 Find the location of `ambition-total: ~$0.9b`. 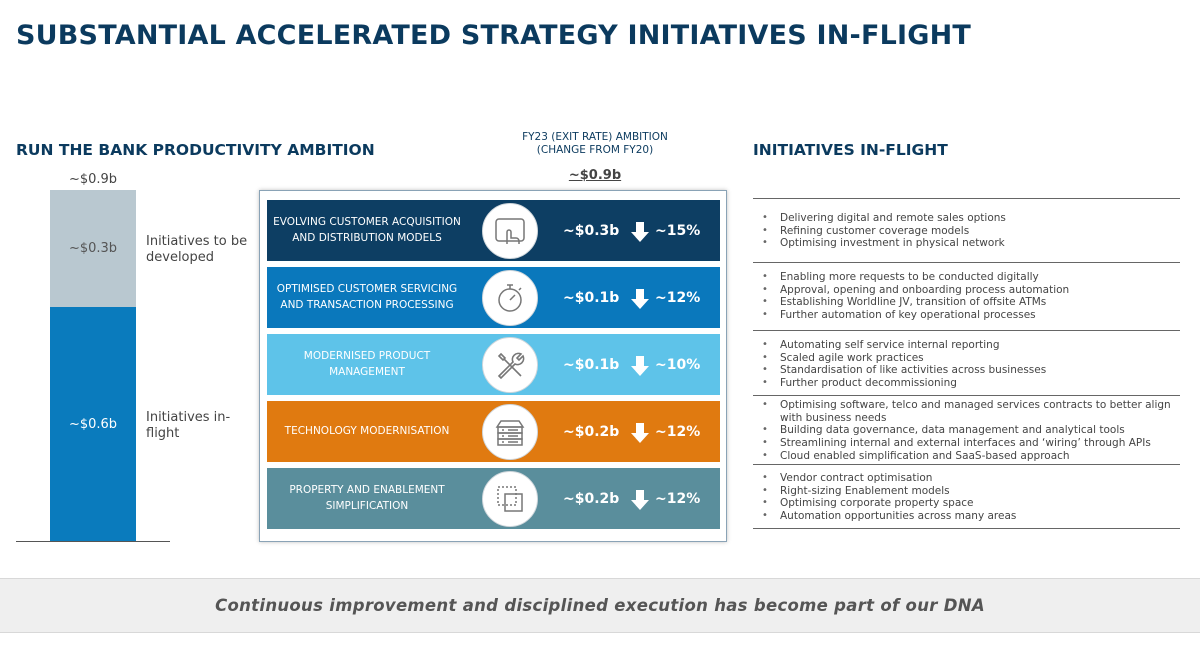

ambition-total: ~$0.9b is located at coordinates (595, 175).